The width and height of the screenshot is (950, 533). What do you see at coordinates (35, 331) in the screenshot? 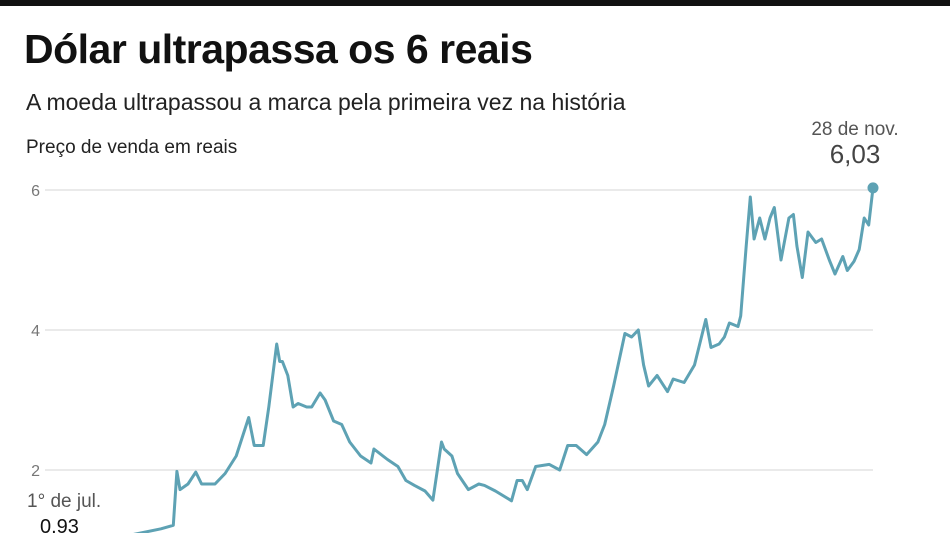
I see `y-tick-label: 4` at bounding box center [35, 331].